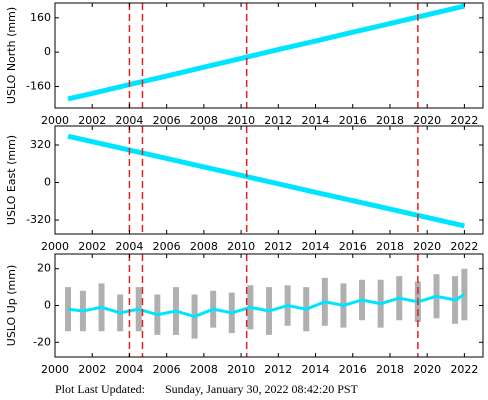 This screenshot has height=400, width=488. What do you see at coordinates (40, 144) in the screenshot?
I see `y-tick-label: 320` at bounding box center [40, 144].